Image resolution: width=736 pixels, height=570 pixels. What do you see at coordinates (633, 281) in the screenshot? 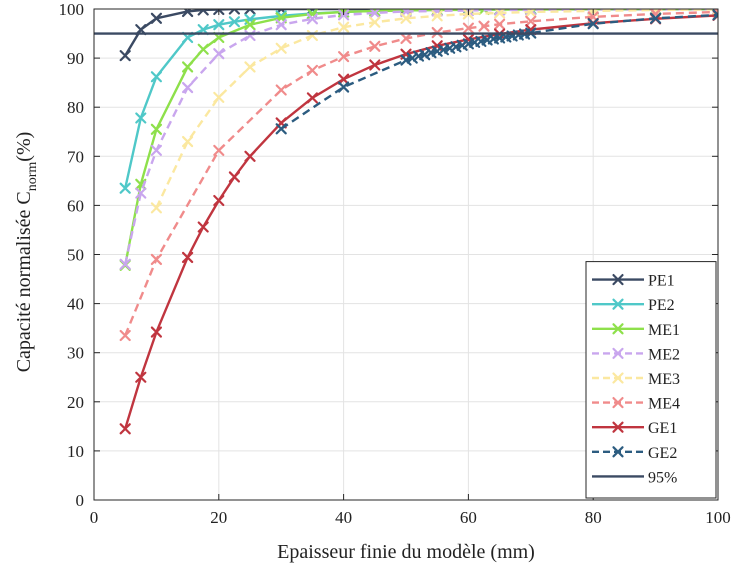
I see `legend-item-0: PE1` at bounding box center [633, 281].